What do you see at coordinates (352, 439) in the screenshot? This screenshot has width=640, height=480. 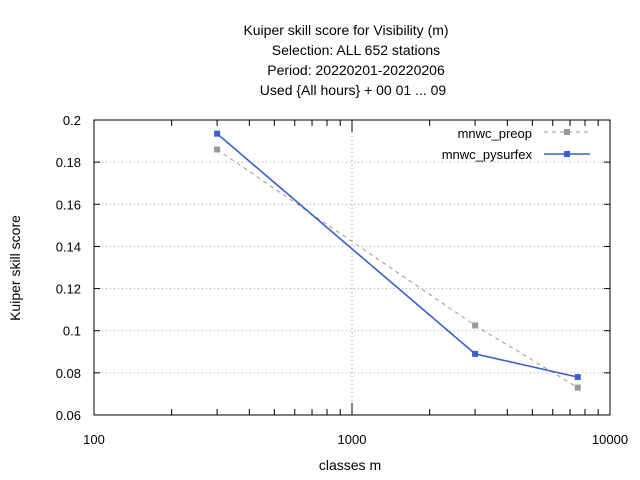 I see `x-tick-label: 1000` at bounding box center [352, 439].